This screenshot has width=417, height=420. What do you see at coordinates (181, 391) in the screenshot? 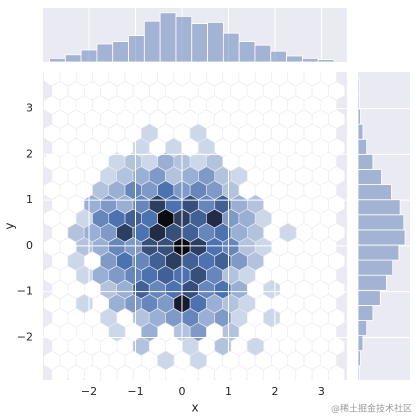
I see `x-tick-label: 0` at bounding box center [181, 391].